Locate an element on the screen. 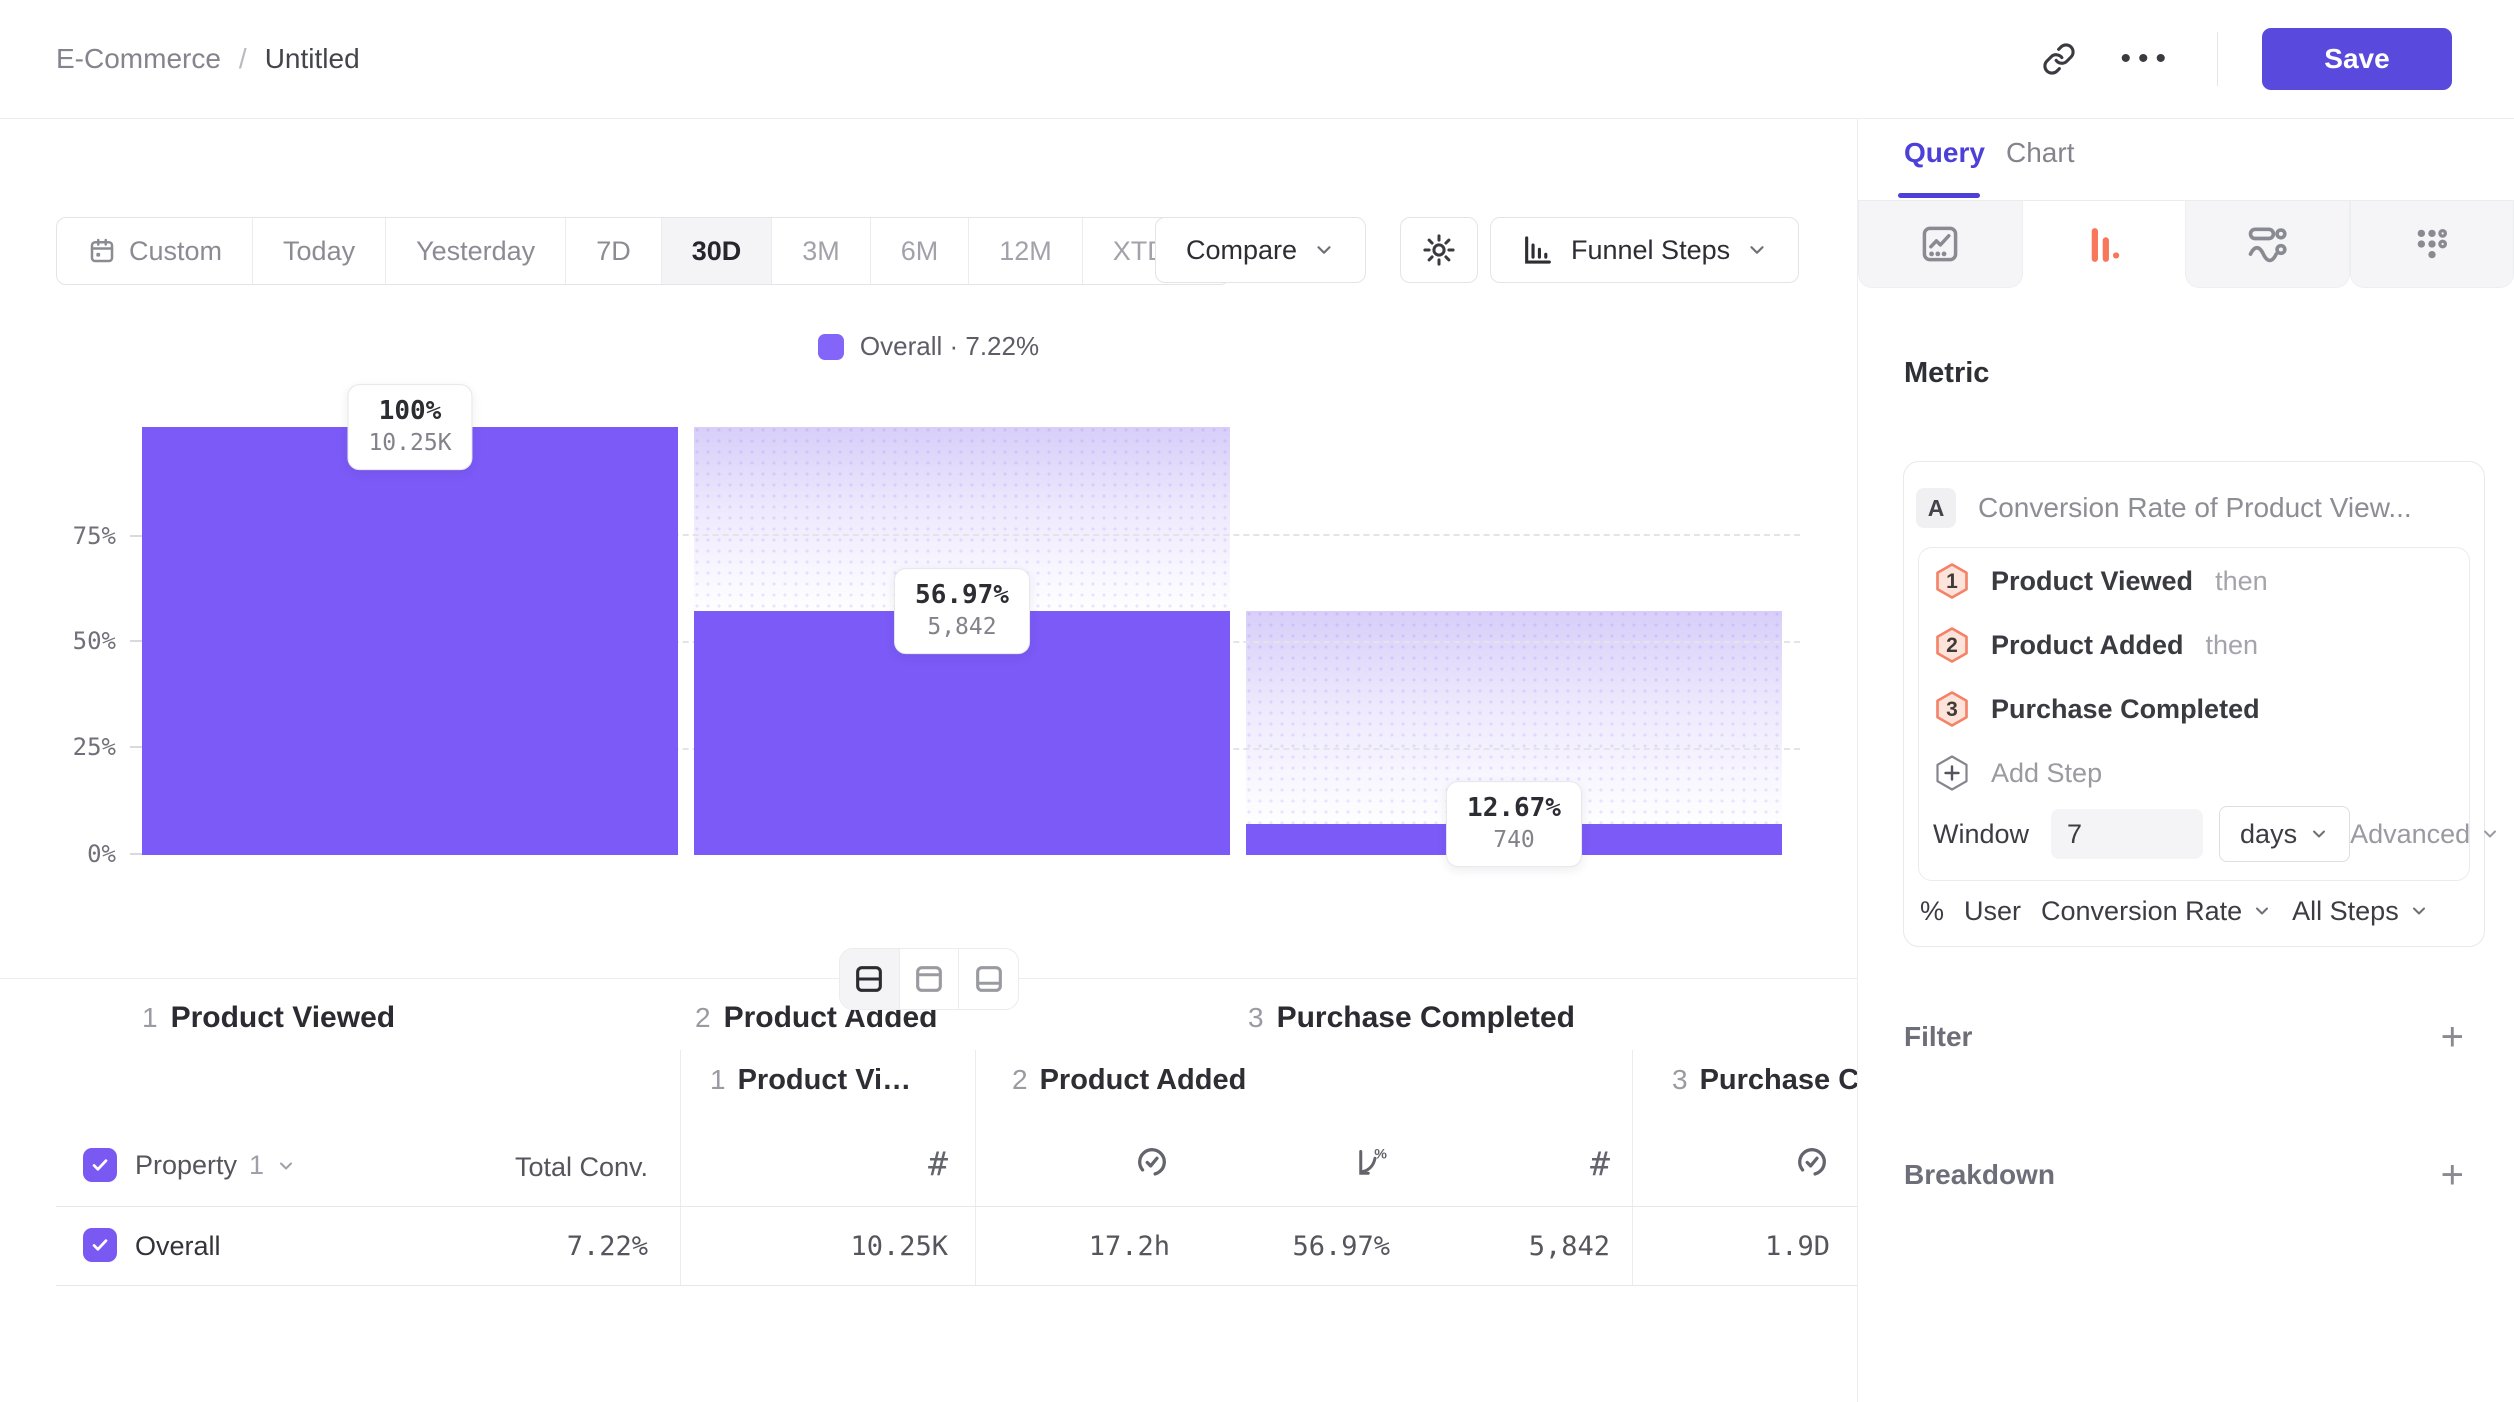 This screenshot has height=1402, width=2514. y-axis-label-50: 50% is located at coordinates (94, 641).